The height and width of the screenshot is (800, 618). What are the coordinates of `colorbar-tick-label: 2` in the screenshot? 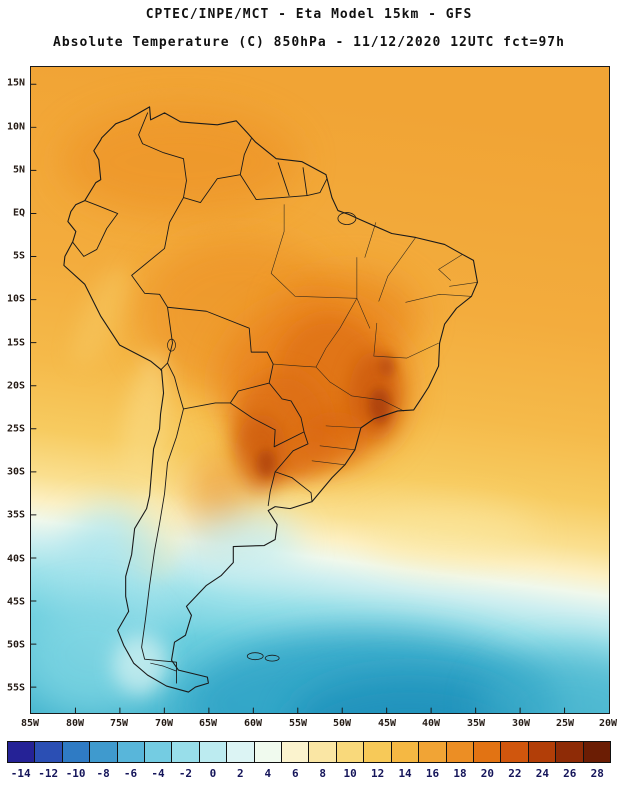 It's located at (240, 773).